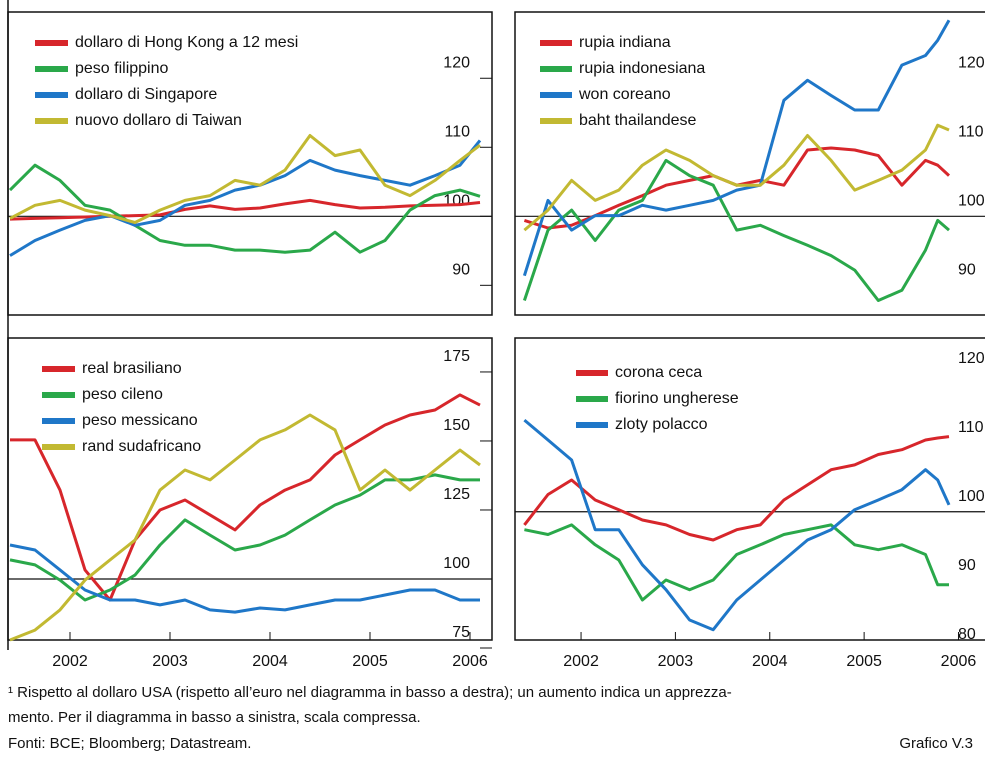  I want to click on y-tick-label: 150, so click(456, 425).